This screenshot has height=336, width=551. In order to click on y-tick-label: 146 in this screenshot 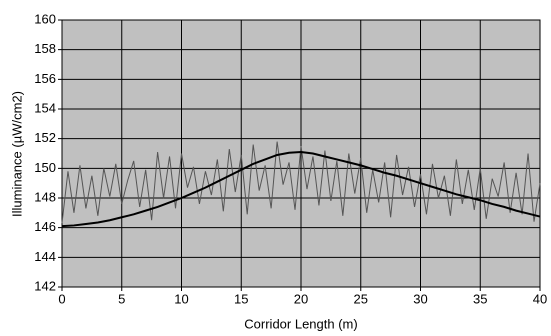, I will do `click(45, 226)`.